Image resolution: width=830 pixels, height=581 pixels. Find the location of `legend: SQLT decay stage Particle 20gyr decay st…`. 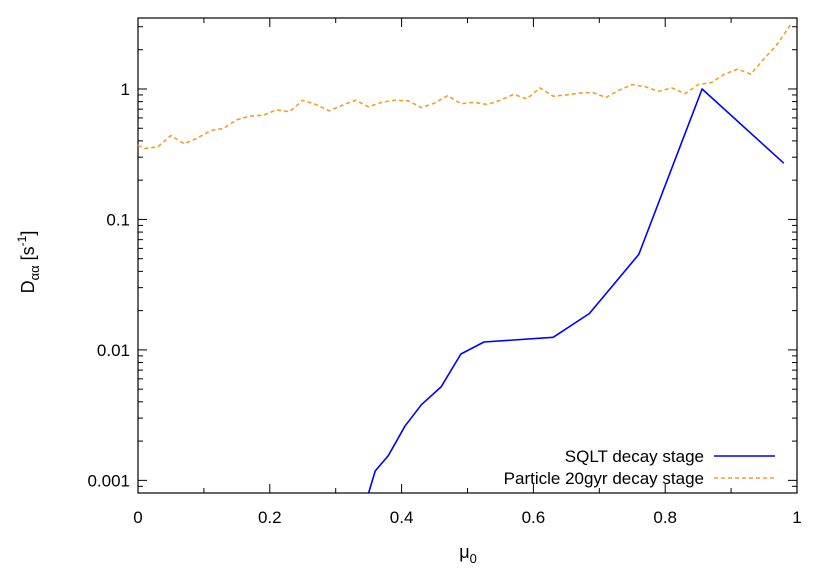

legend: SQLT decay stage Particle 20gyr decay st… is located at coordinates (639, 467).